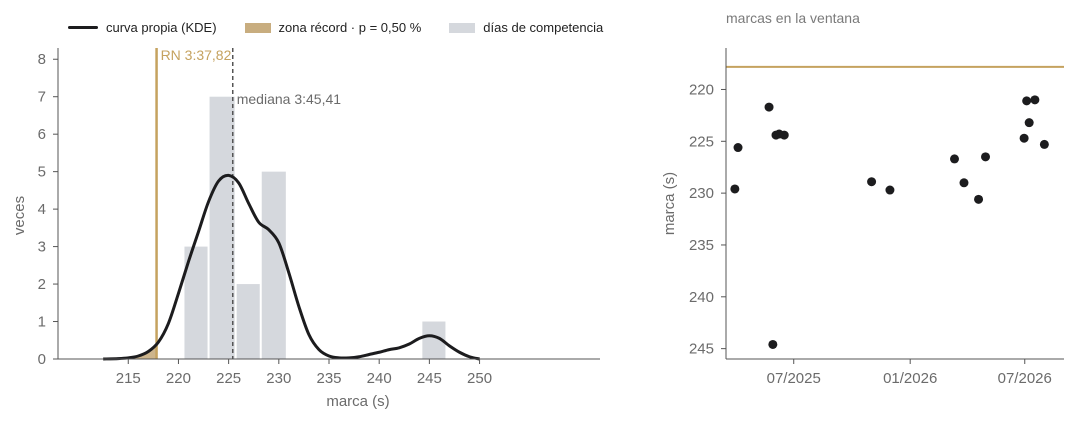  What do you see at coordinates (42, 59) in the screenshot?
I see `left-y-tick-label-8: 8` at bounding box center [42, 59].